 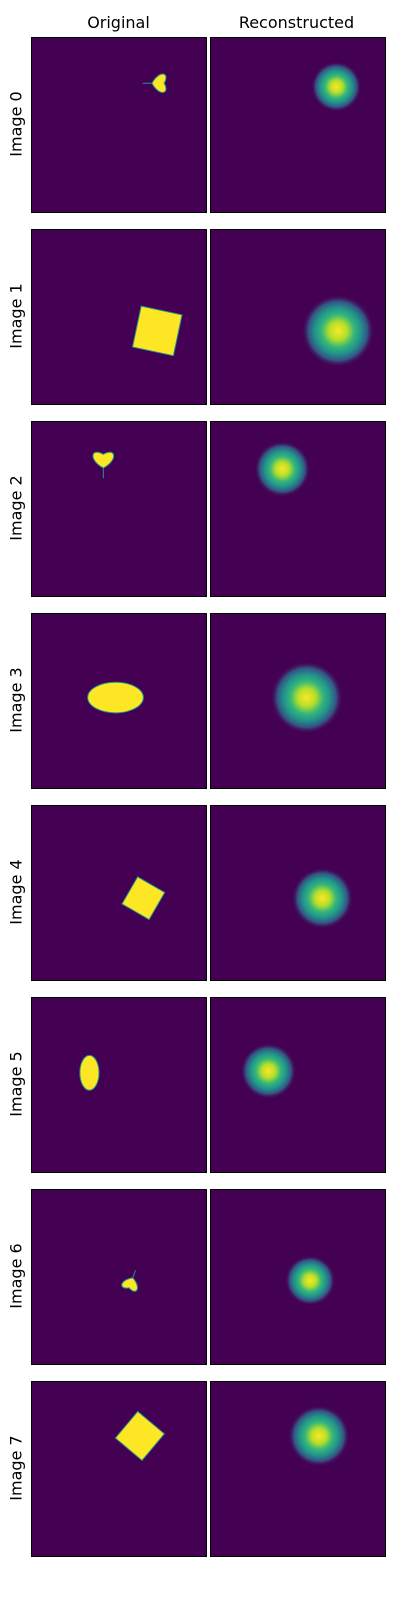 I want to click on row-label-image-3: Image 3, so click(x=16, y=700).